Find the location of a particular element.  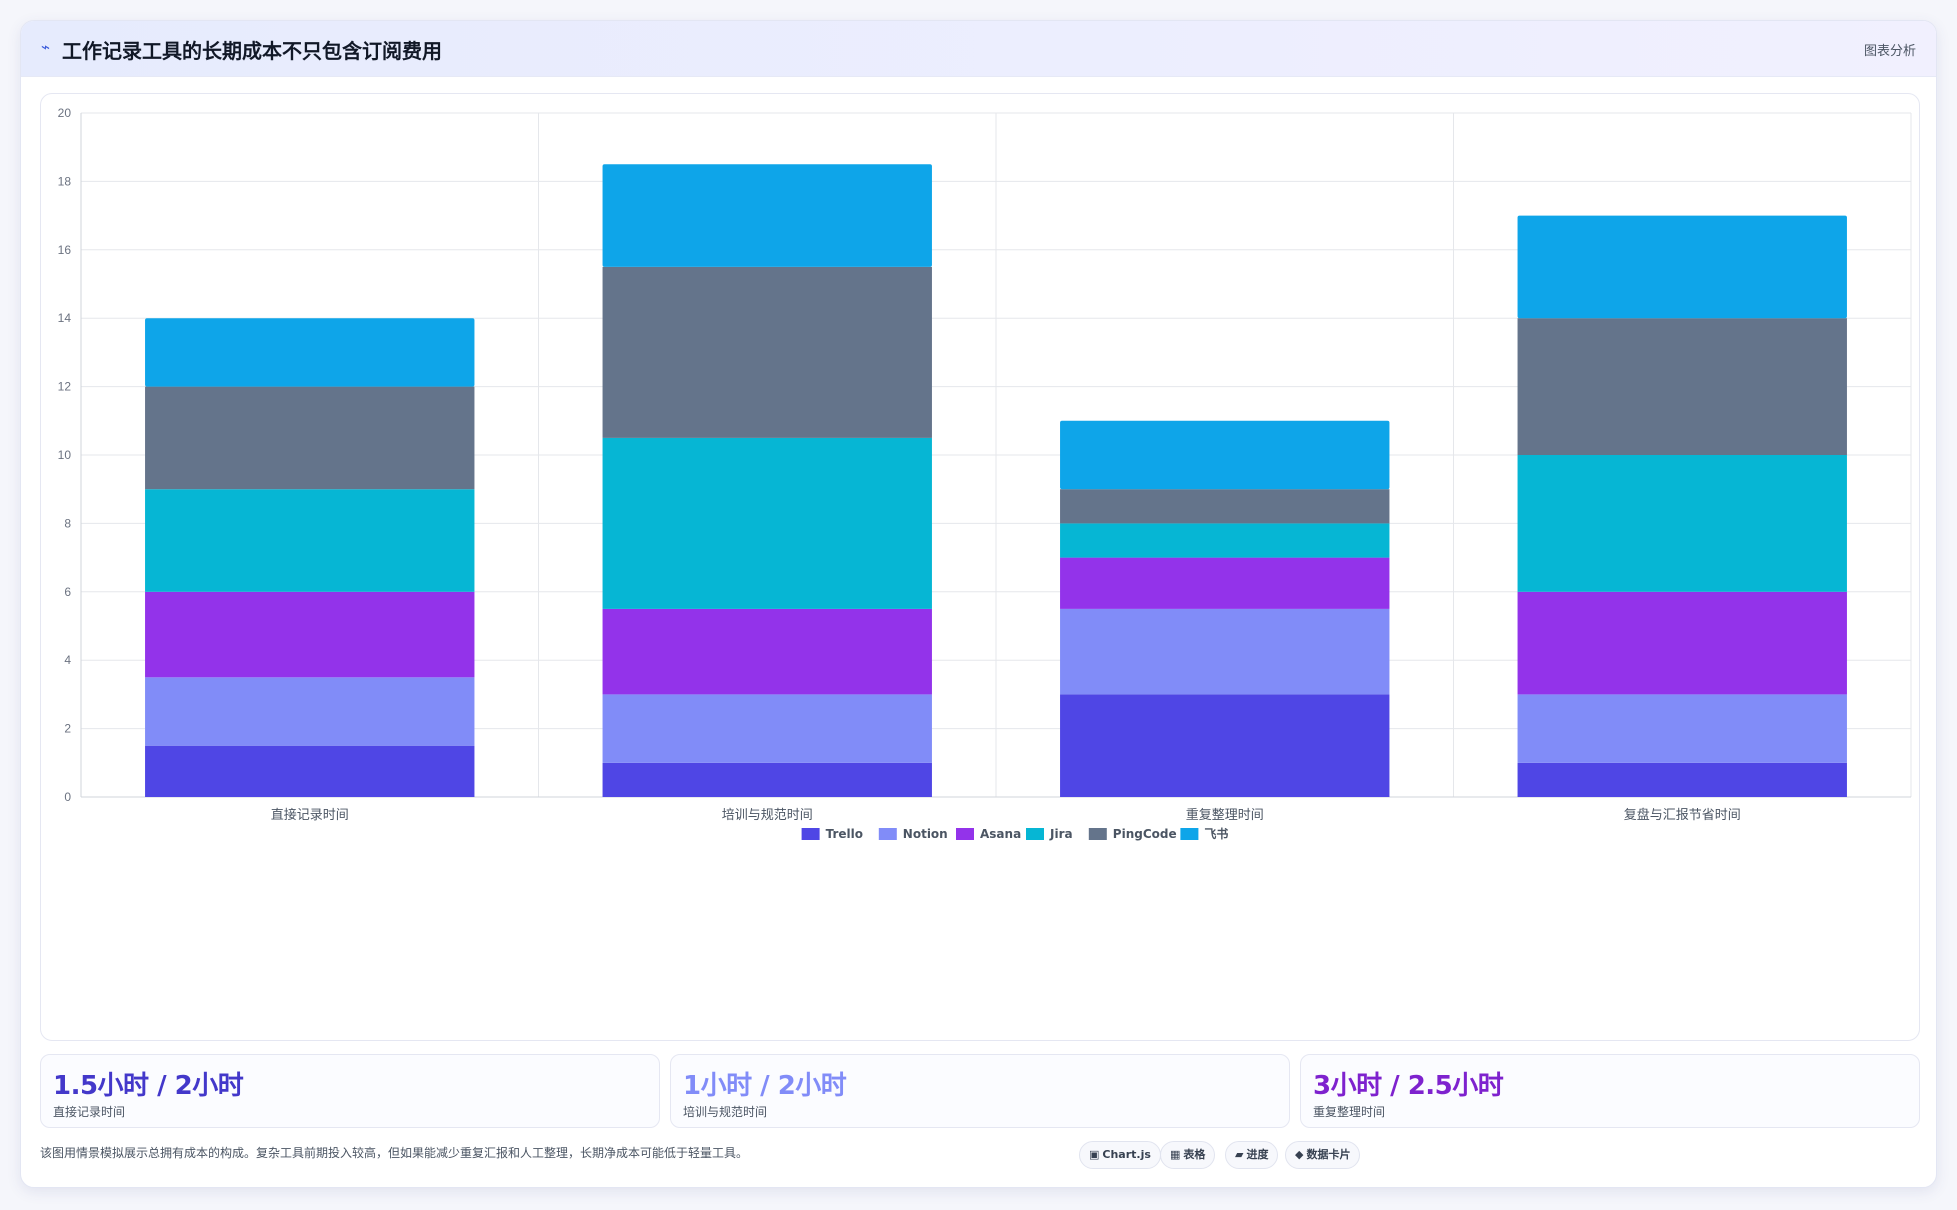

pill-progress: ▰ 进度 is located at coordinates (1252, 1155).